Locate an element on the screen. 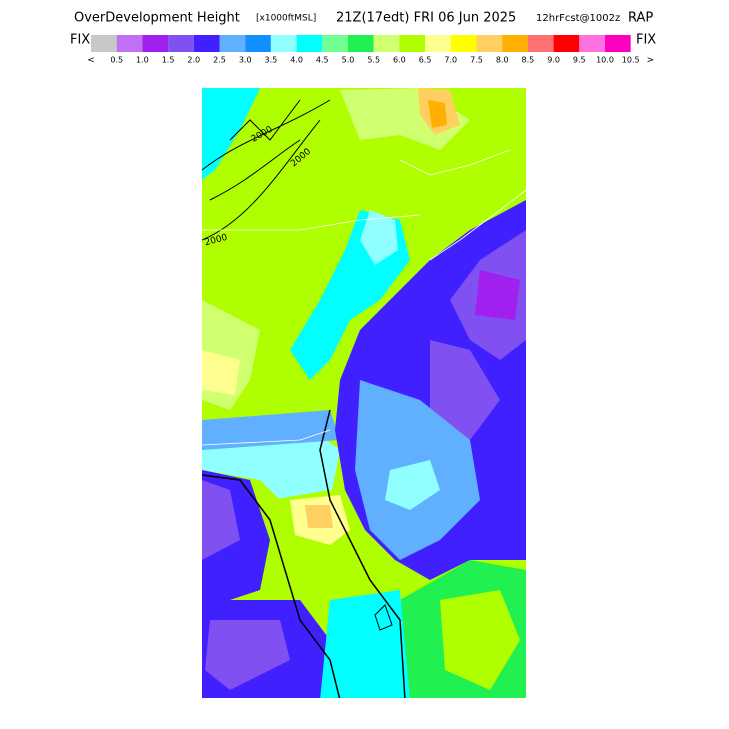 The height and width of the screenshot is (729, 729). colorbar-label: 3.5 is located at coordinates (271, 60).